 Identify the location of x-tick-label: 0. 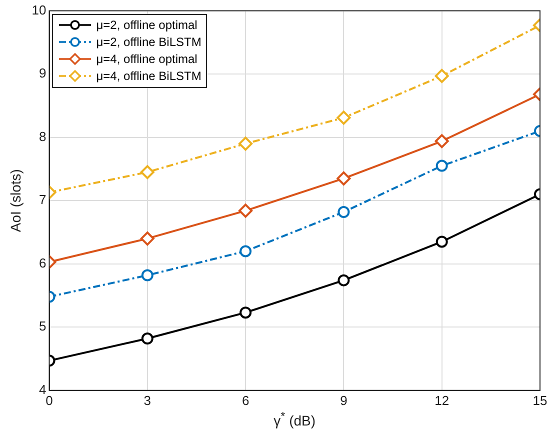
(49, 400).